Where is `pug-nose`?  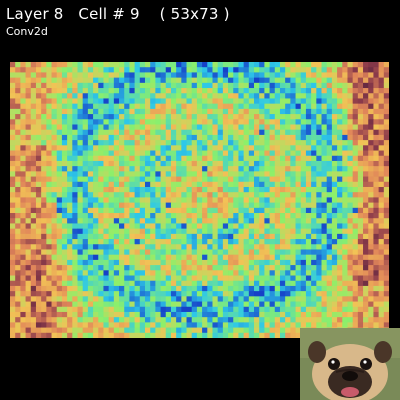
pug-nose is located at coordinates (350, 376).